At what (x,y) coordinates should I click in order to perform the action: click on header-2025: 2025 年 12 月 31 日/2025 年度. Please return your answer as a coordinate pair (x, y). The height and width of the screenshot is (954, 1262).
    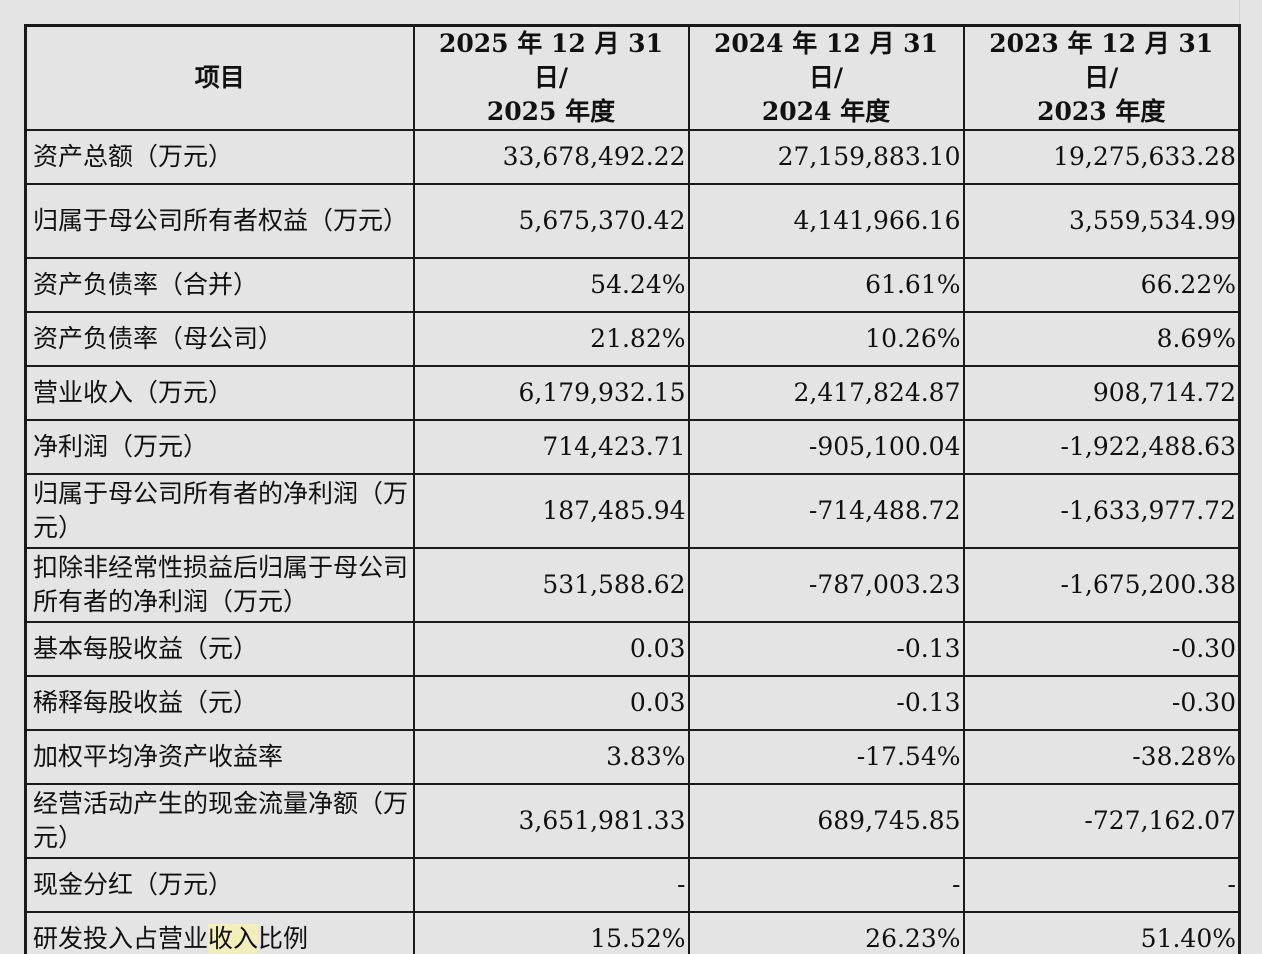
    Looking at the image, I should click on (551, 77).